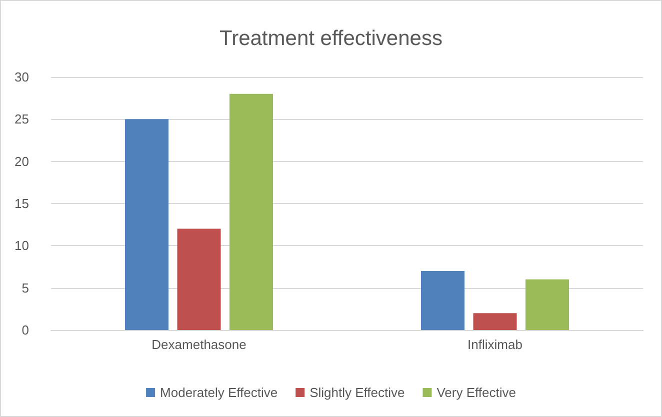 Image resolution: width=662 pixels, height=417 pixels. I want to click on y-tick-label: 25, so click(21, 119).